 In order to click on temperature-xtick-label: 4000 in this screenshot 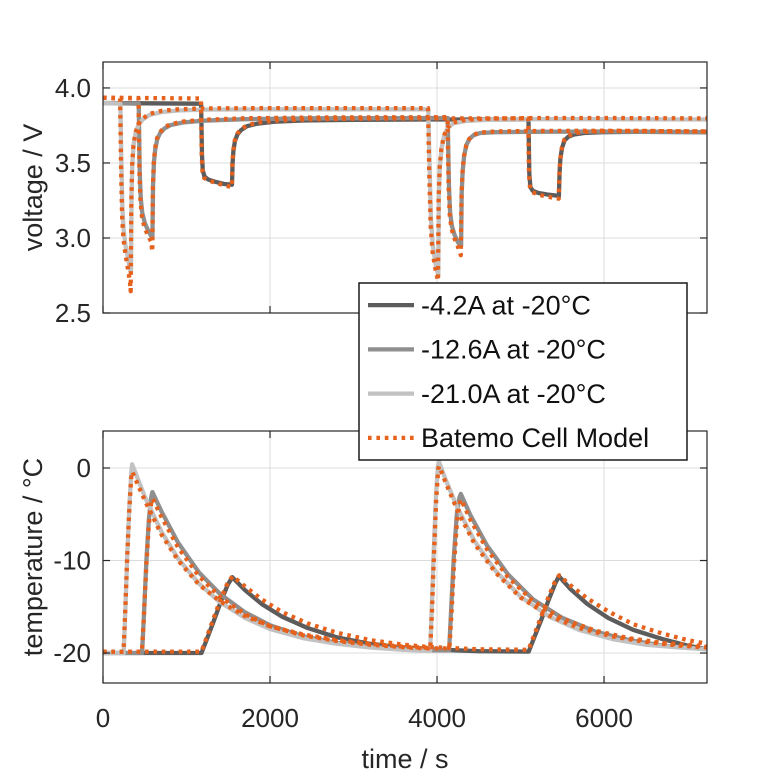, I will do `click(437, 718)`.